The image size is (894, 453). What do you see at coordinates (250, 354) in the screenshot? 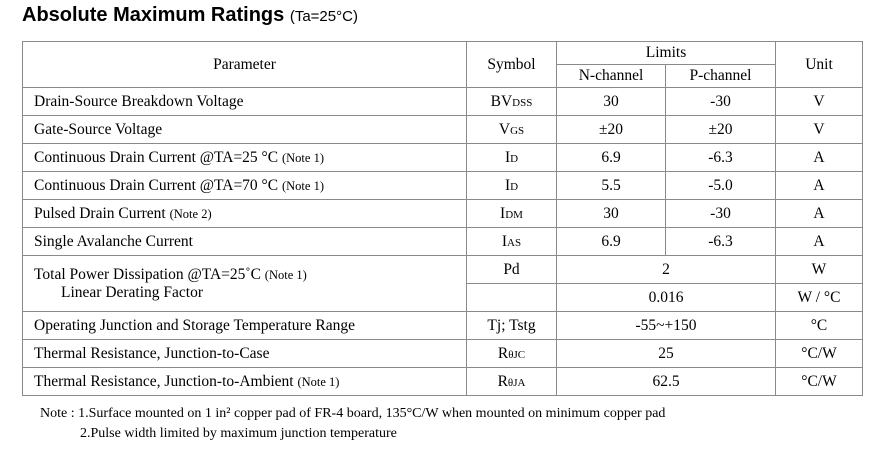
I see `parameter-line: Thermal Resistance, Junction-to-Case` at bounding box center [250, 354].